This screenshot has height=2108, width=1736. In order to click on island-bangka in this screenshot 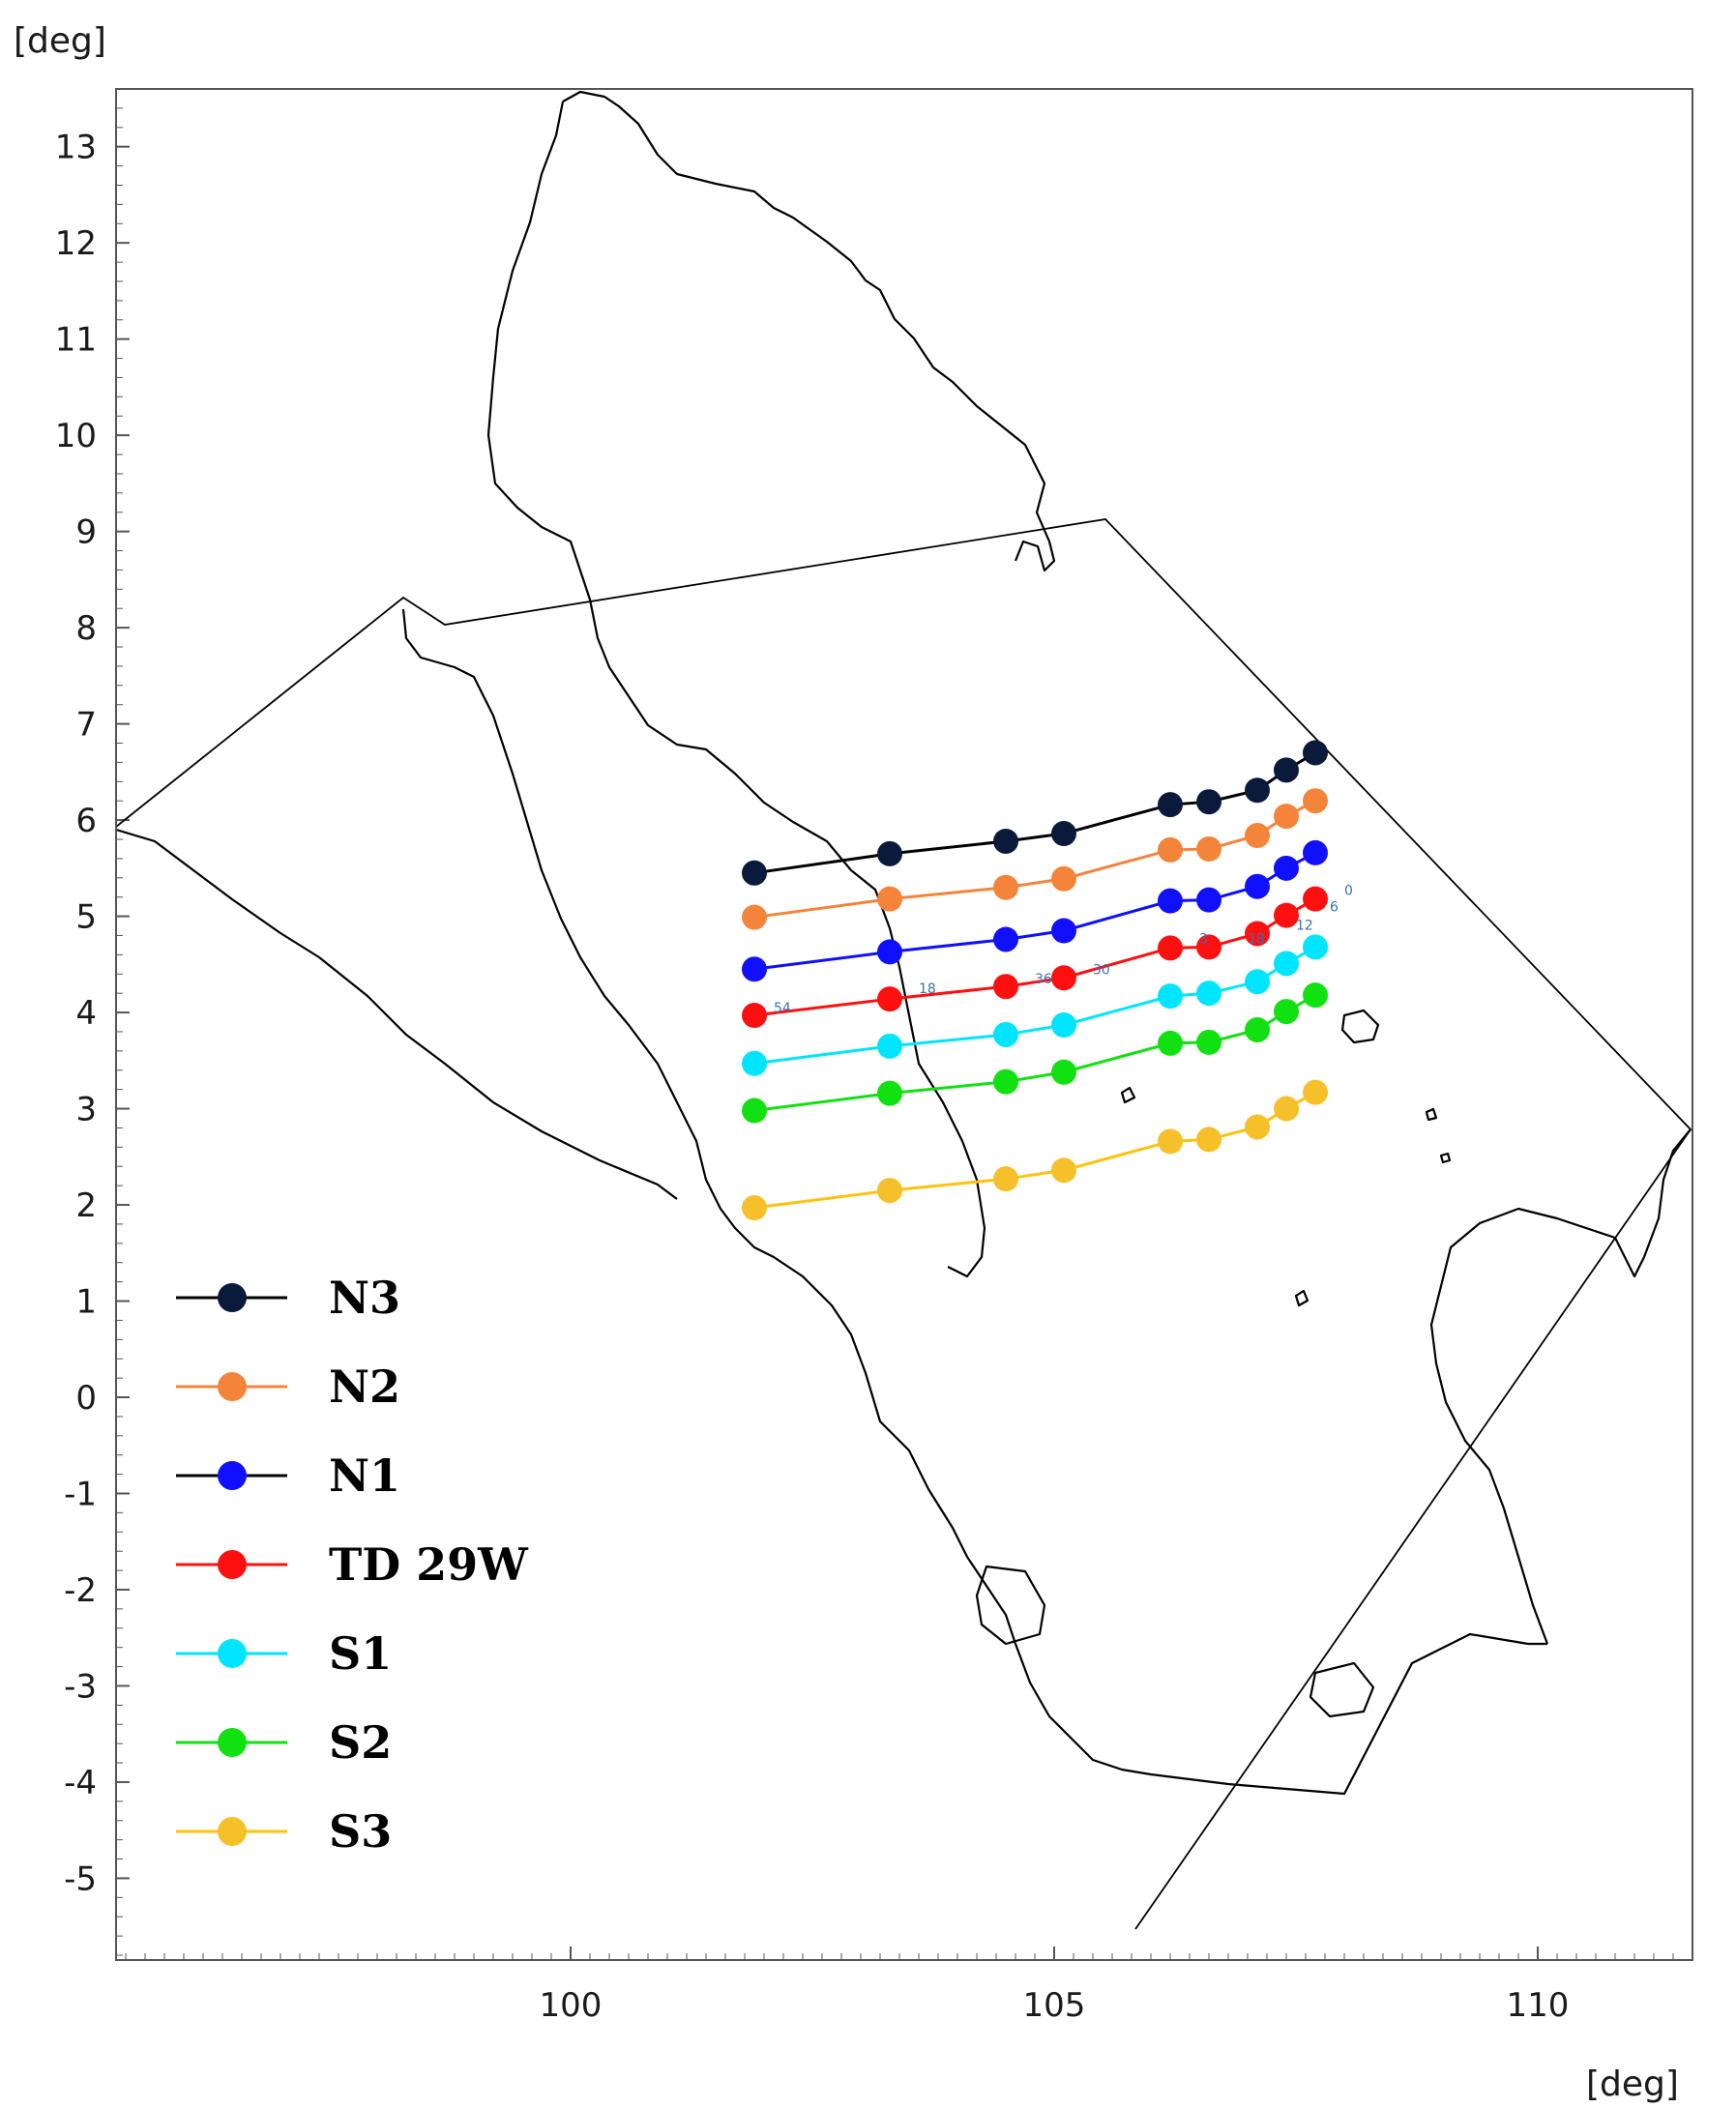, I will do `click(1010, 1606)`.